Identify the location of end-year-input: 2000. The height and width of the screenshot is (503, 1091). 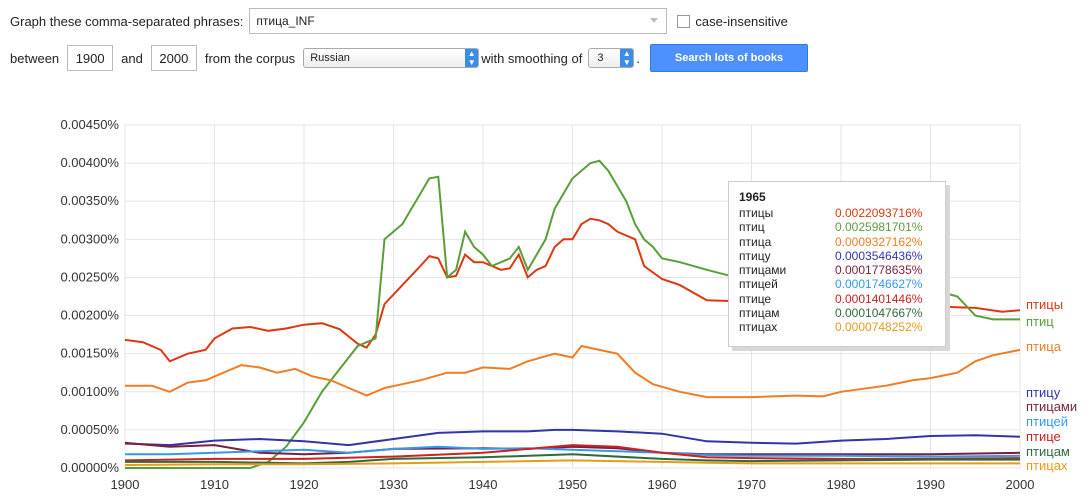
(173, 58).